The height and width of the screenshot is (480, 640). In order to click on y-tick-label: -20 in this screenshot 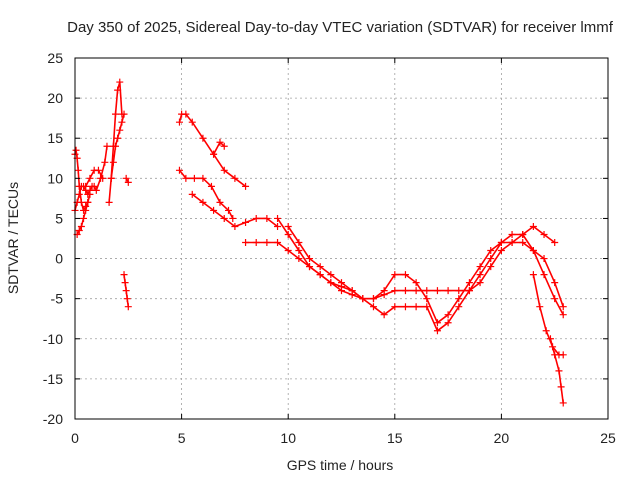, I will do `click(53, 419)`.